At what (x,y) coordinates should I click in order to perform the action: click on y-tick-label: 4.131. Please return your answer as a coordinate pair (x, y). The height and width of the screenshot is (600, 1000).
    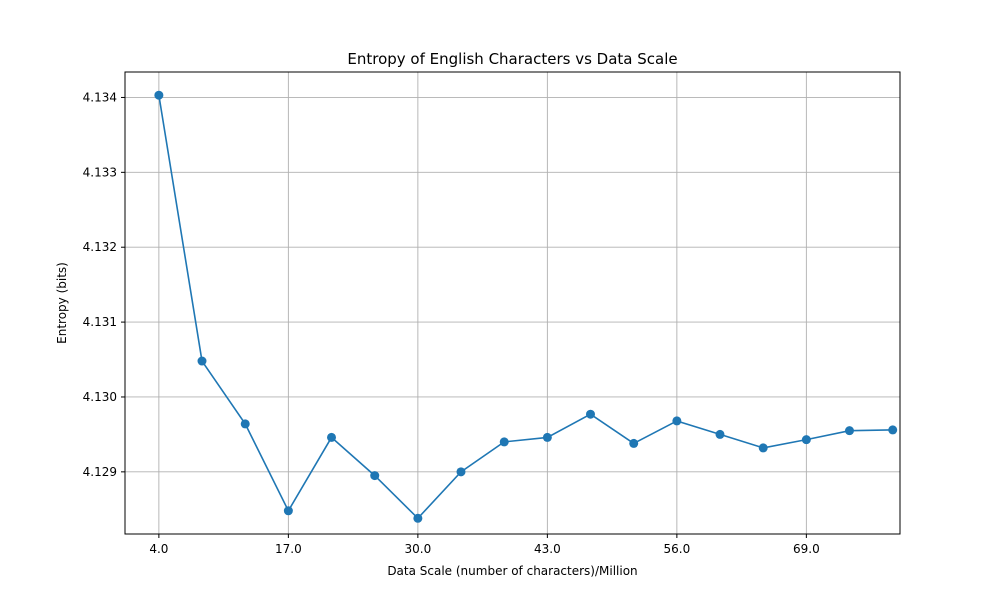
    Looking at the image, I should click on (100, 322).